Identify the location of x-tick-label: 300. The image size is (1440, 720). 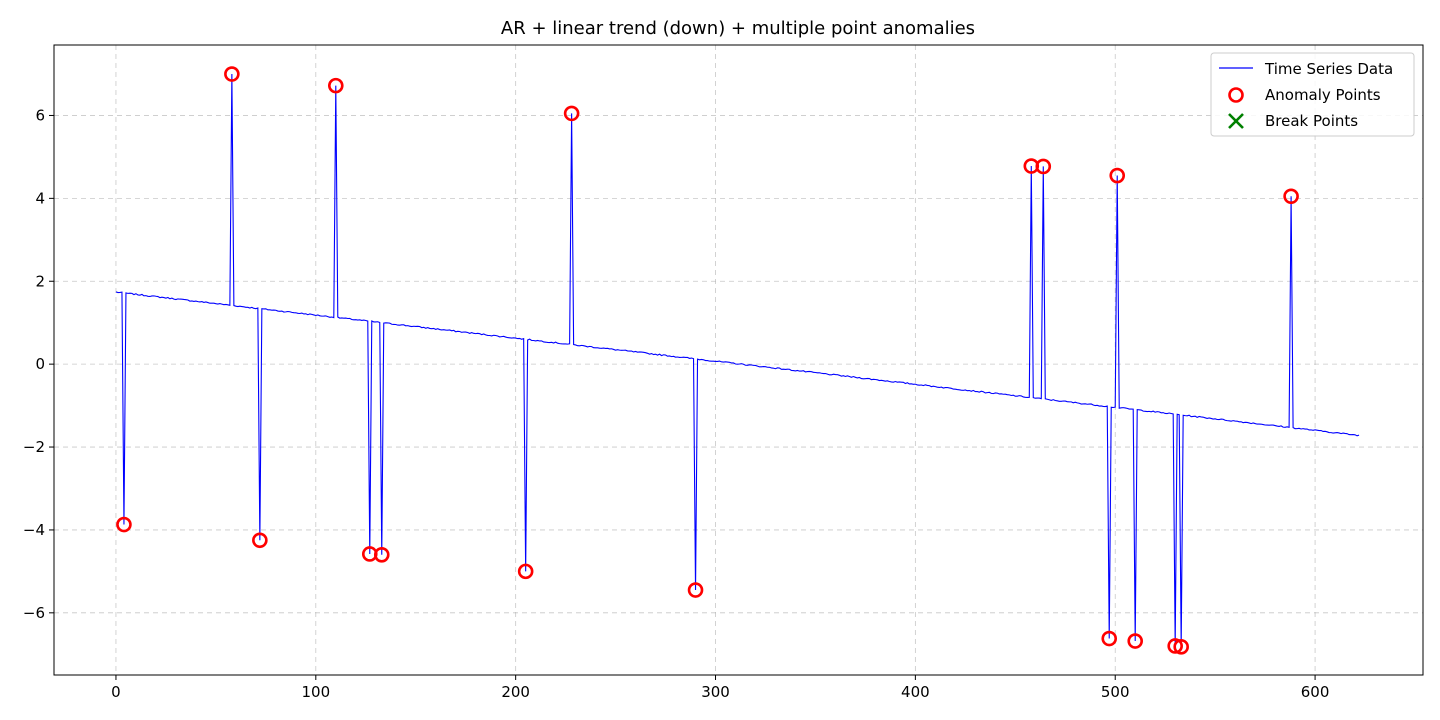
(715, 692).